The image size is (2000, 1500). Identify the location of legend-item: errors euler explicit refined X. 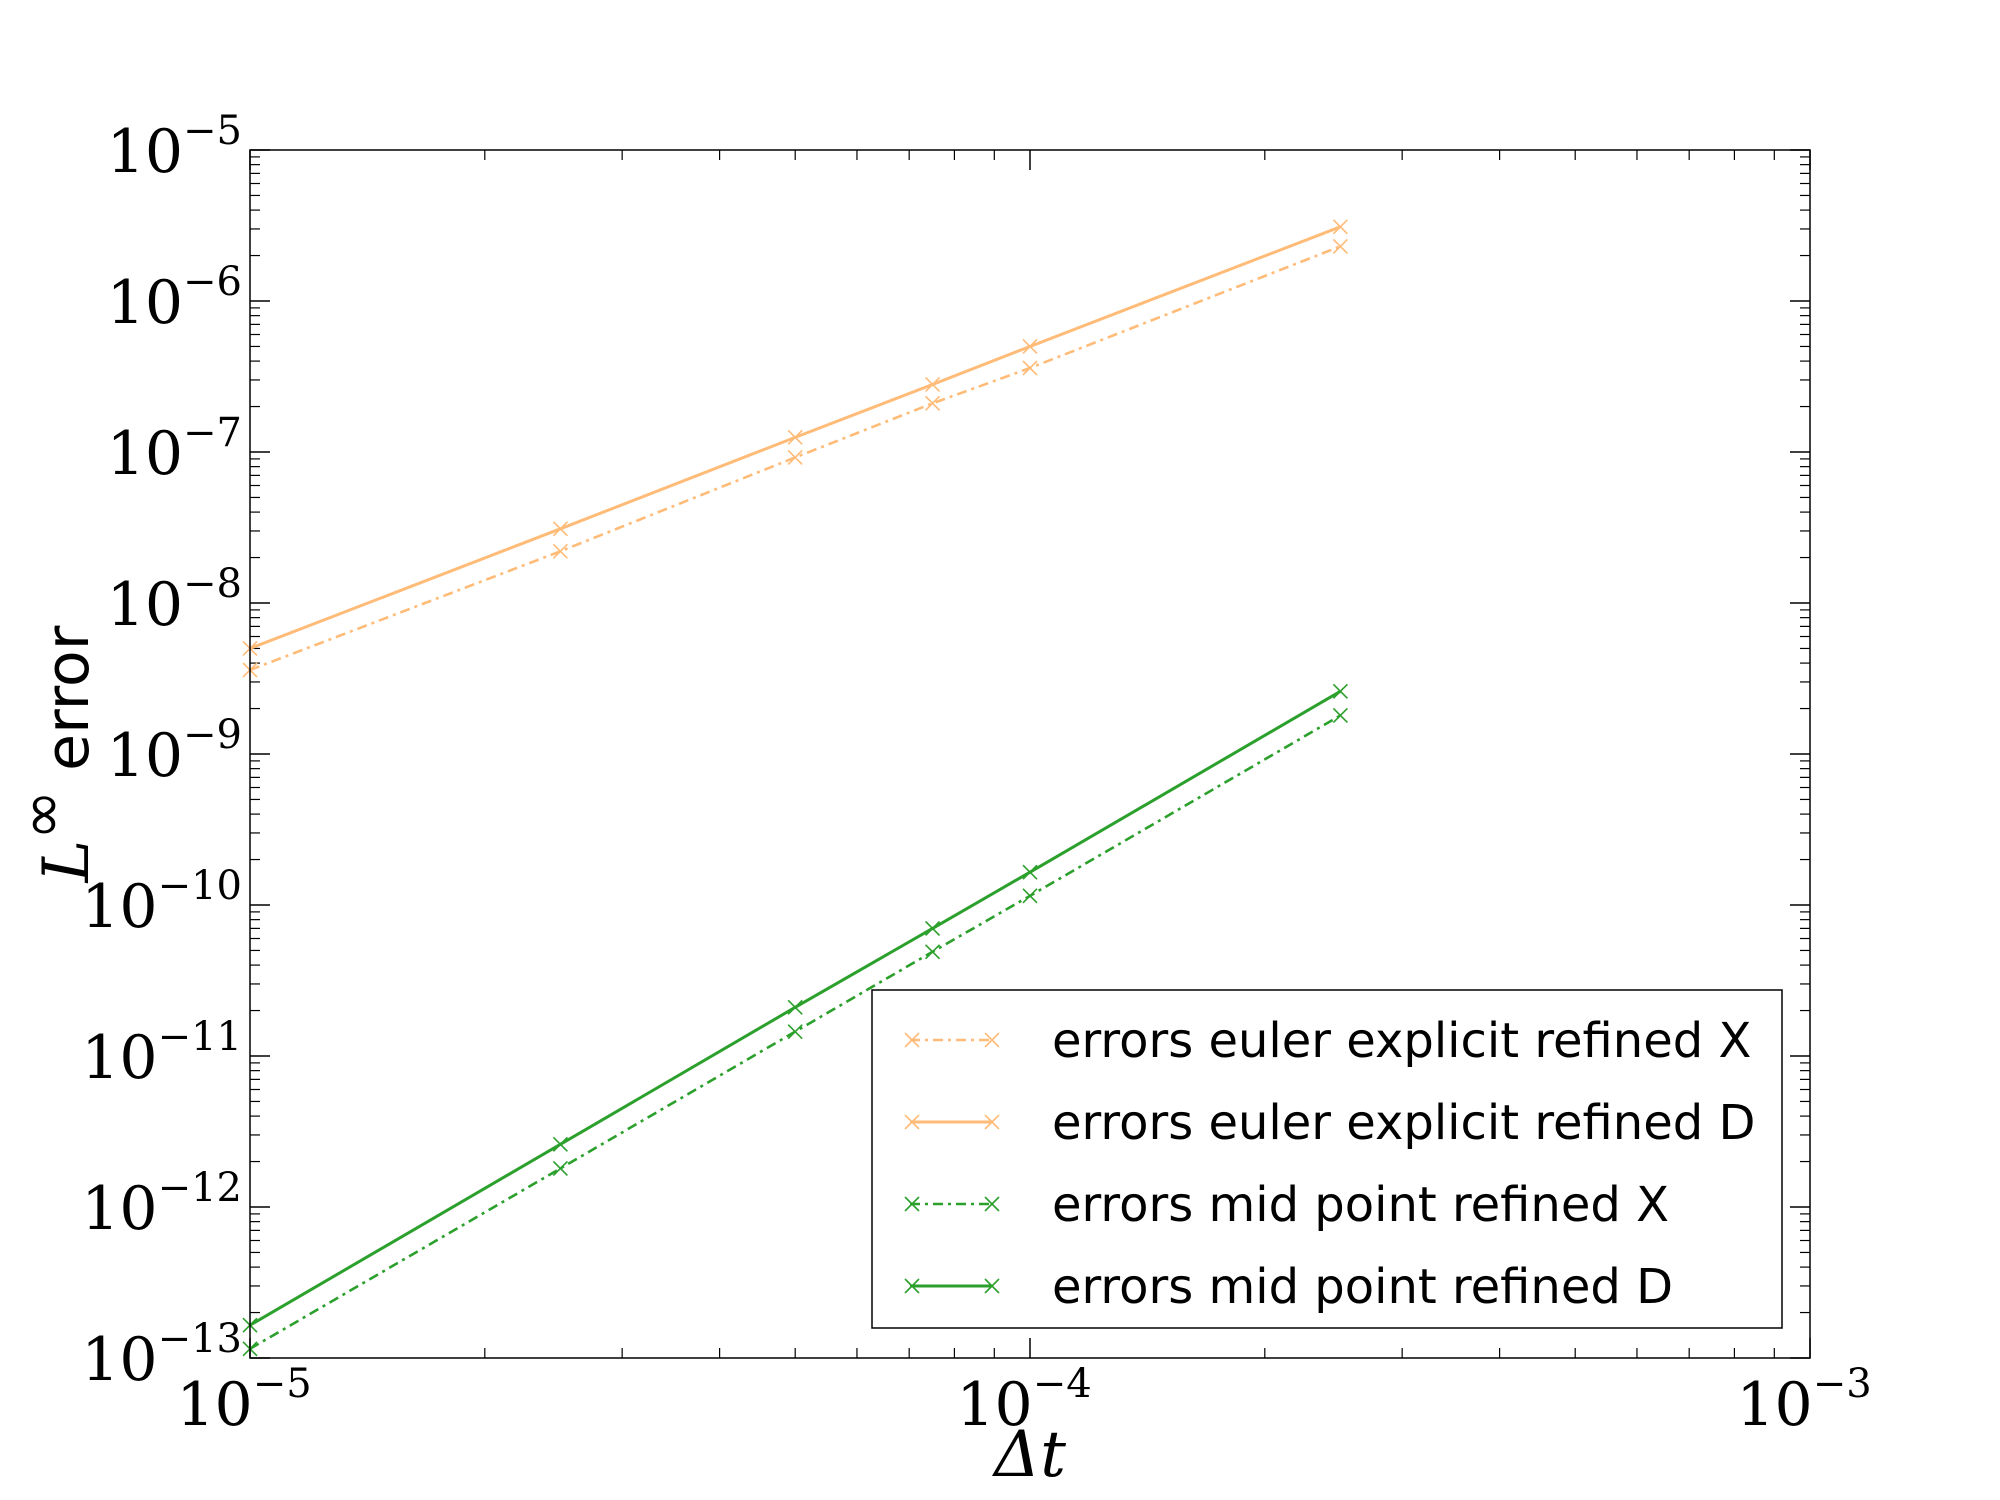
(1327, 1041).